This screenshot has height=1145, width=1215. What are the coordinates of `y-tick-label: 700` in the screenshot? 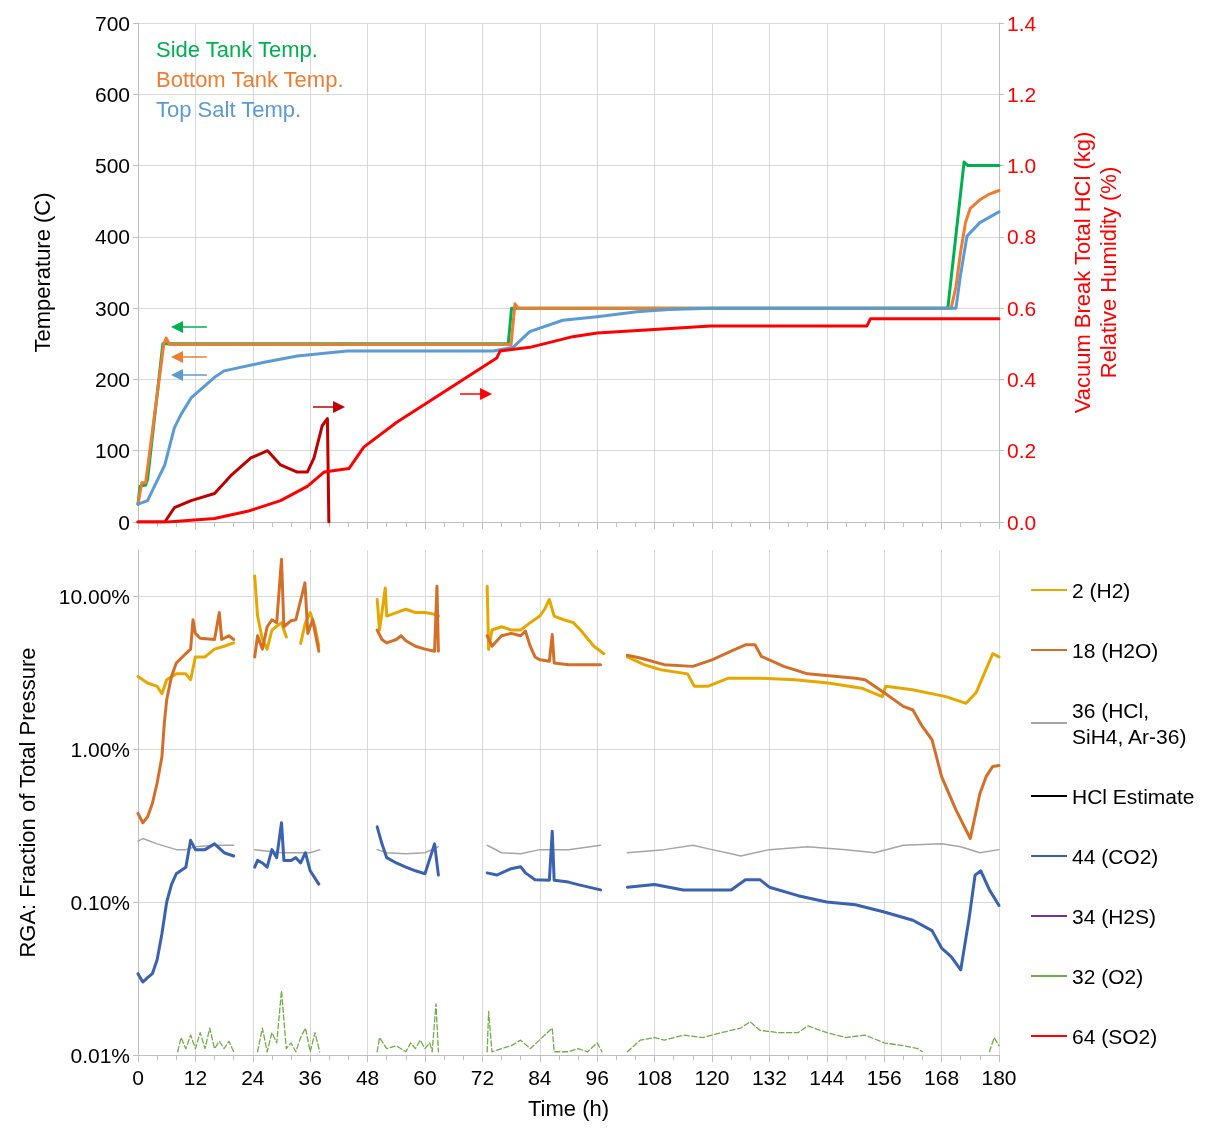 It's located at (112, 23).